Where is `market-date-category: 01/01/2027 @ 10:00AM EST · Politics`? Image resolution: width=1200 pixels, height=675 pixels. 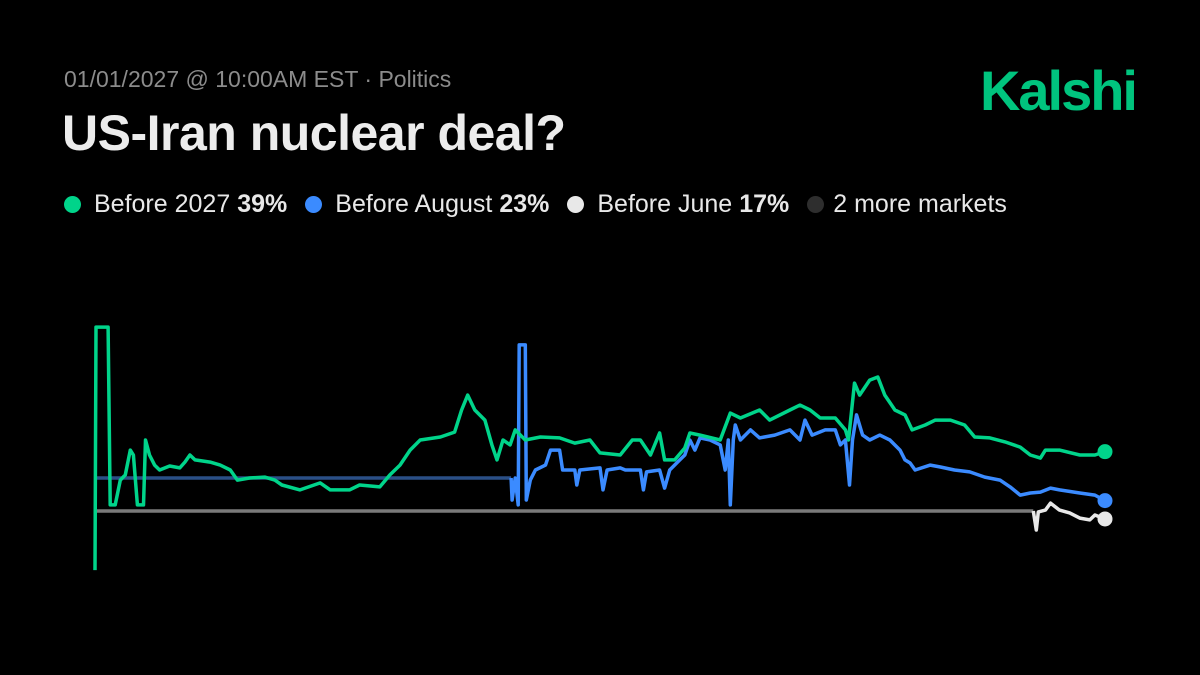 market-date-category: 01/01/2027 @ 10:00AM EST · Politics is located at coordinates (258, 79).